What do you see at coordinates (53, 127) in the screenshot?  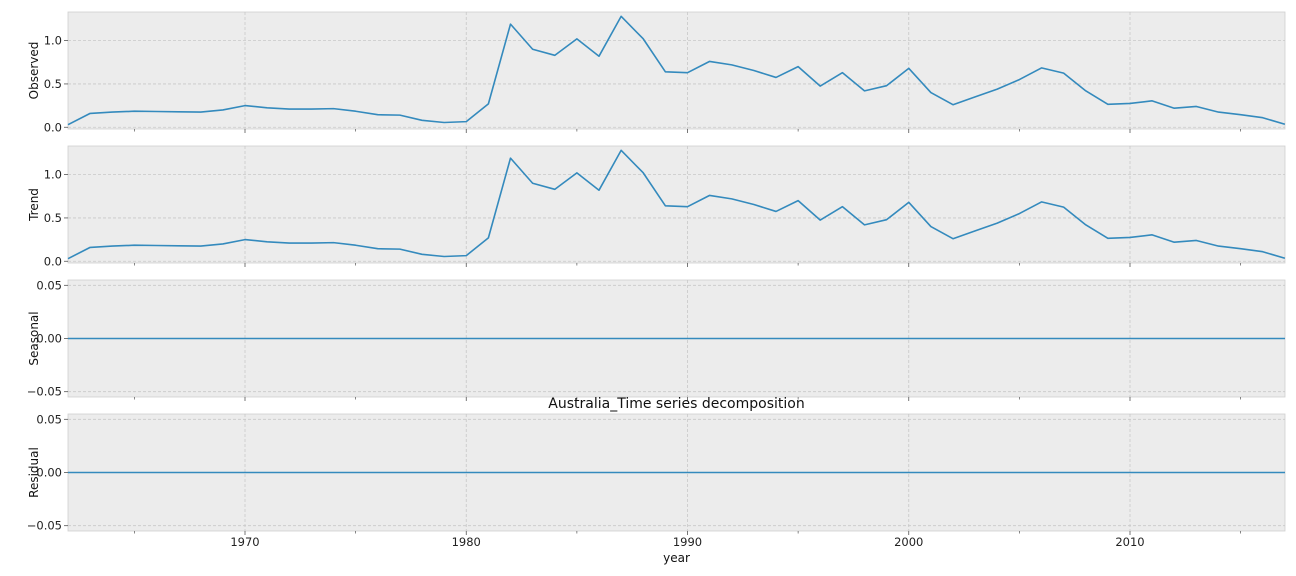 I see `observed-ytick-label-0: 0.0` at bounding box center [53, 127].